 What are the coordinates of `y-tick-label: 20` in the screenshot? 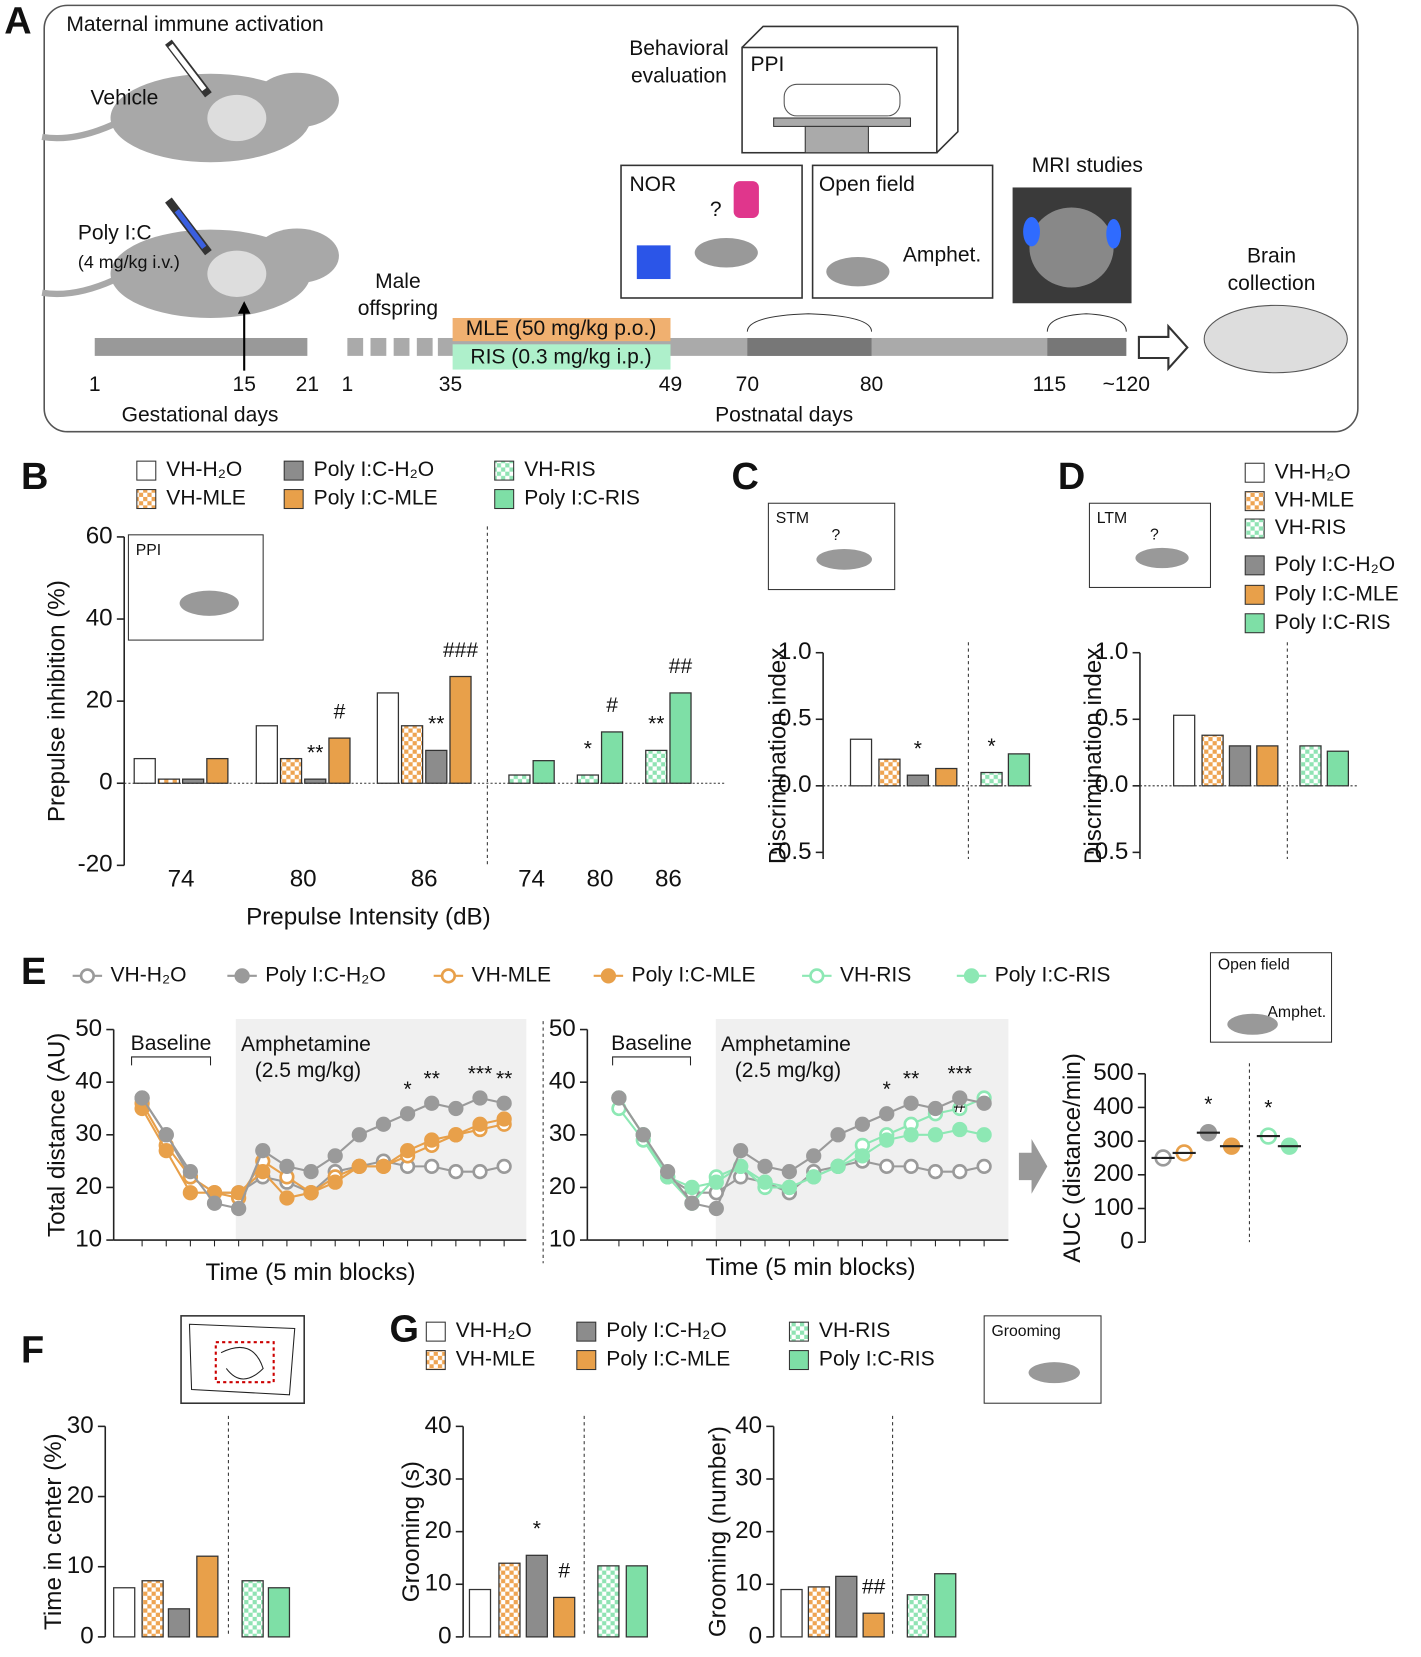 It's located at (80, 1495).